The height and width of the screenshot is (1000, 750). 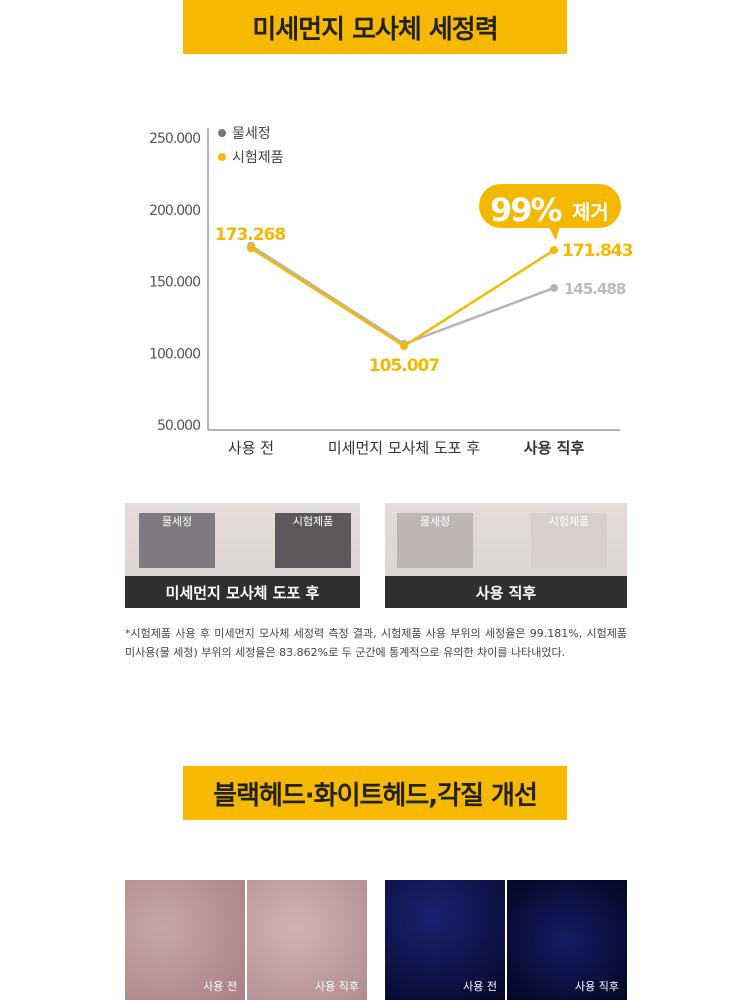 What do you see at coordinates (506, 555) in the screenshot?
I see `photo-after-use: 물세정 시험제품 사용 직후` at bounding box center [506, 555].